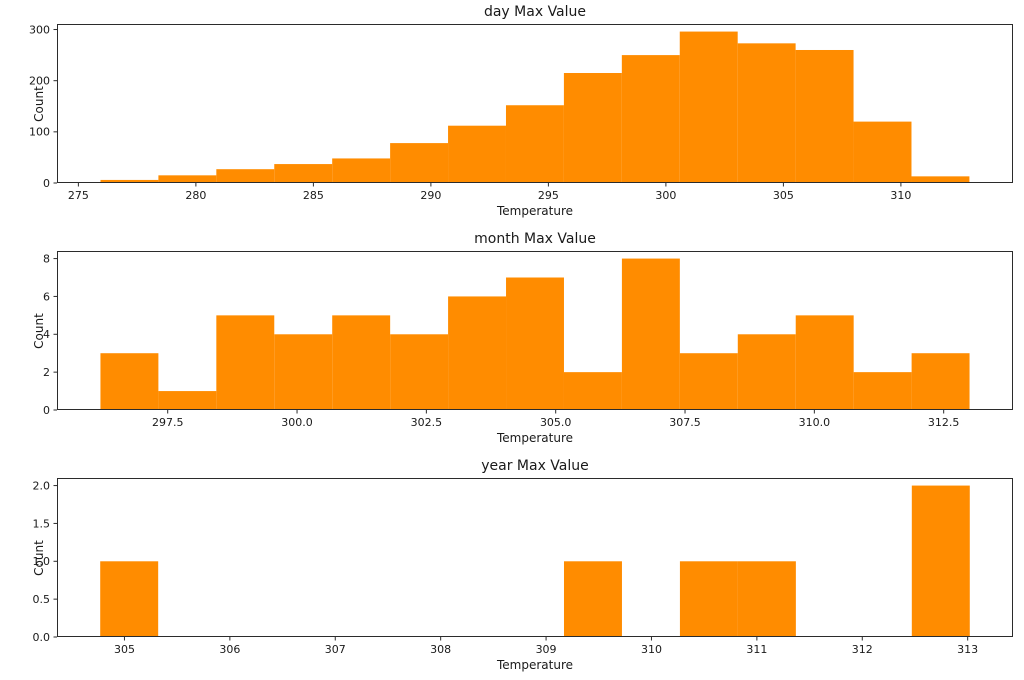 This screenshot has width=1024, height=680. What do you see at coordinates (46, 258) in the screenshot?
I see `y-tick-label: 8` at bounding box center [46, 258].